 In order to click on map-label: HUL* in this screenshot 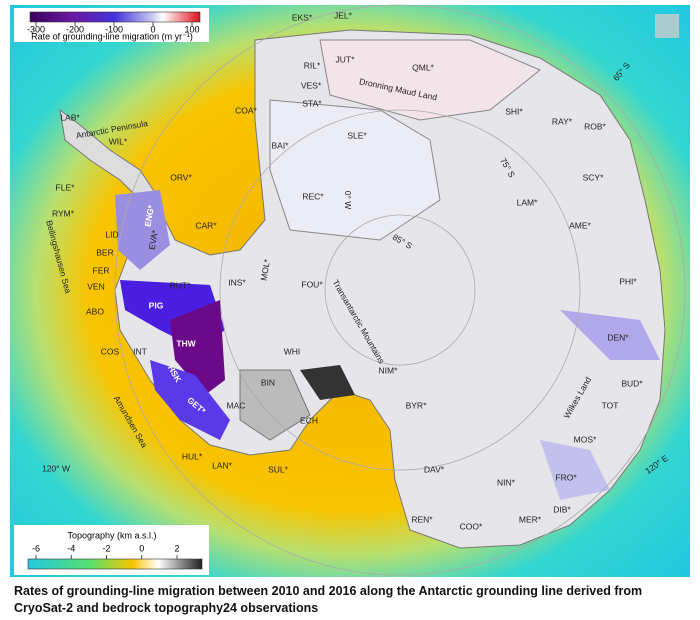, I will do `click(192, 456)`.